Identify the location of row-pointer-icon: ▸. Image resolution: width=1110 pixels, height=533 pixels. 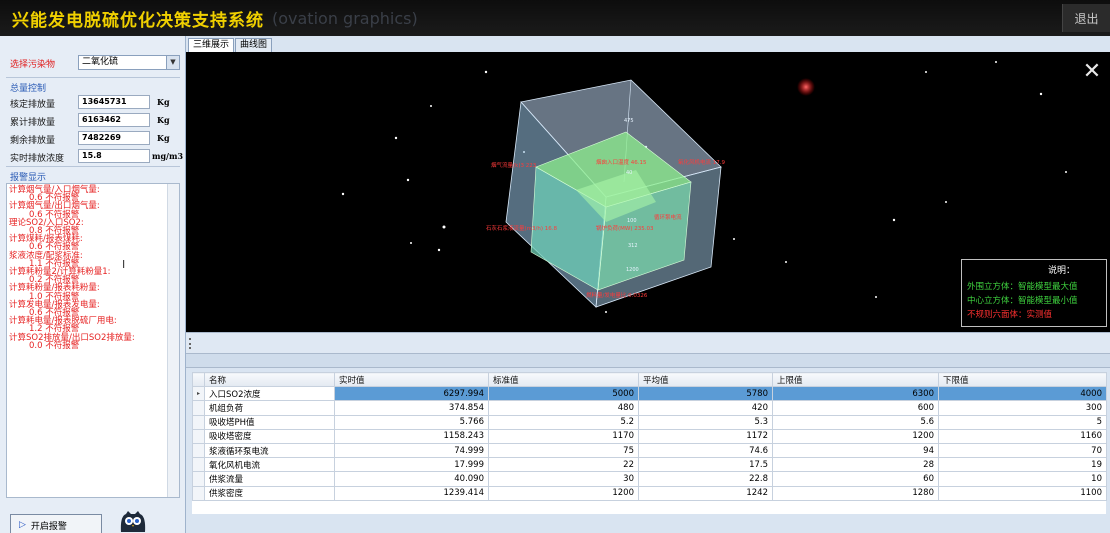
(198, 394).